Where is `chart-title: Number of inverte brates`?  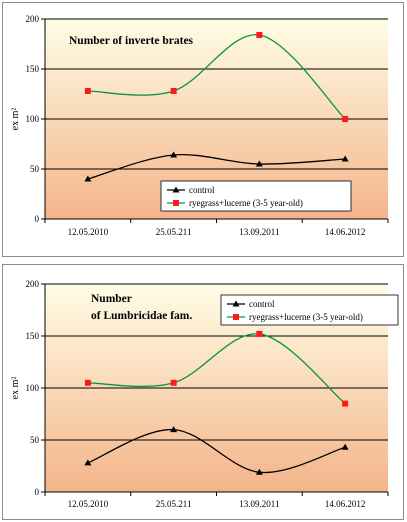 chart-title: Number of inverte brates is located at coordinates (131, 41).